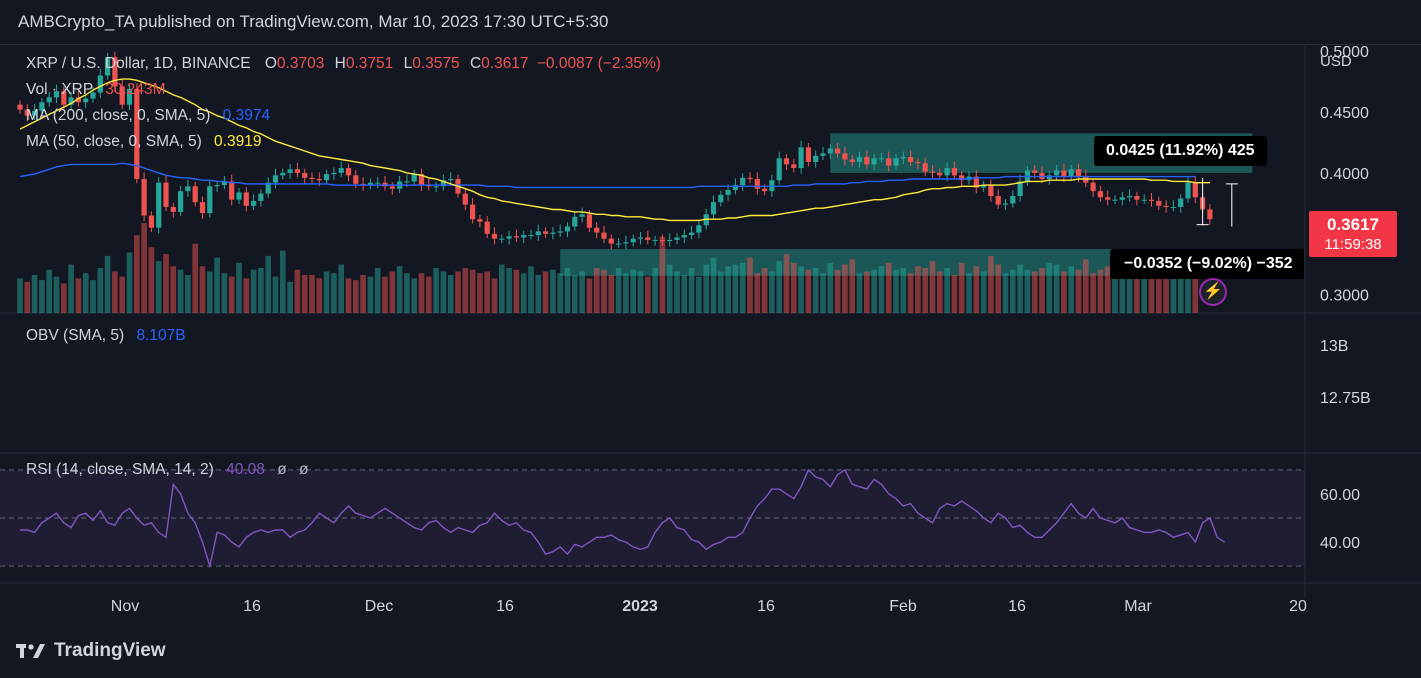 The image size is (1421, 678). I want to click on tradingview-footer: TradingView, so click(91, 651).